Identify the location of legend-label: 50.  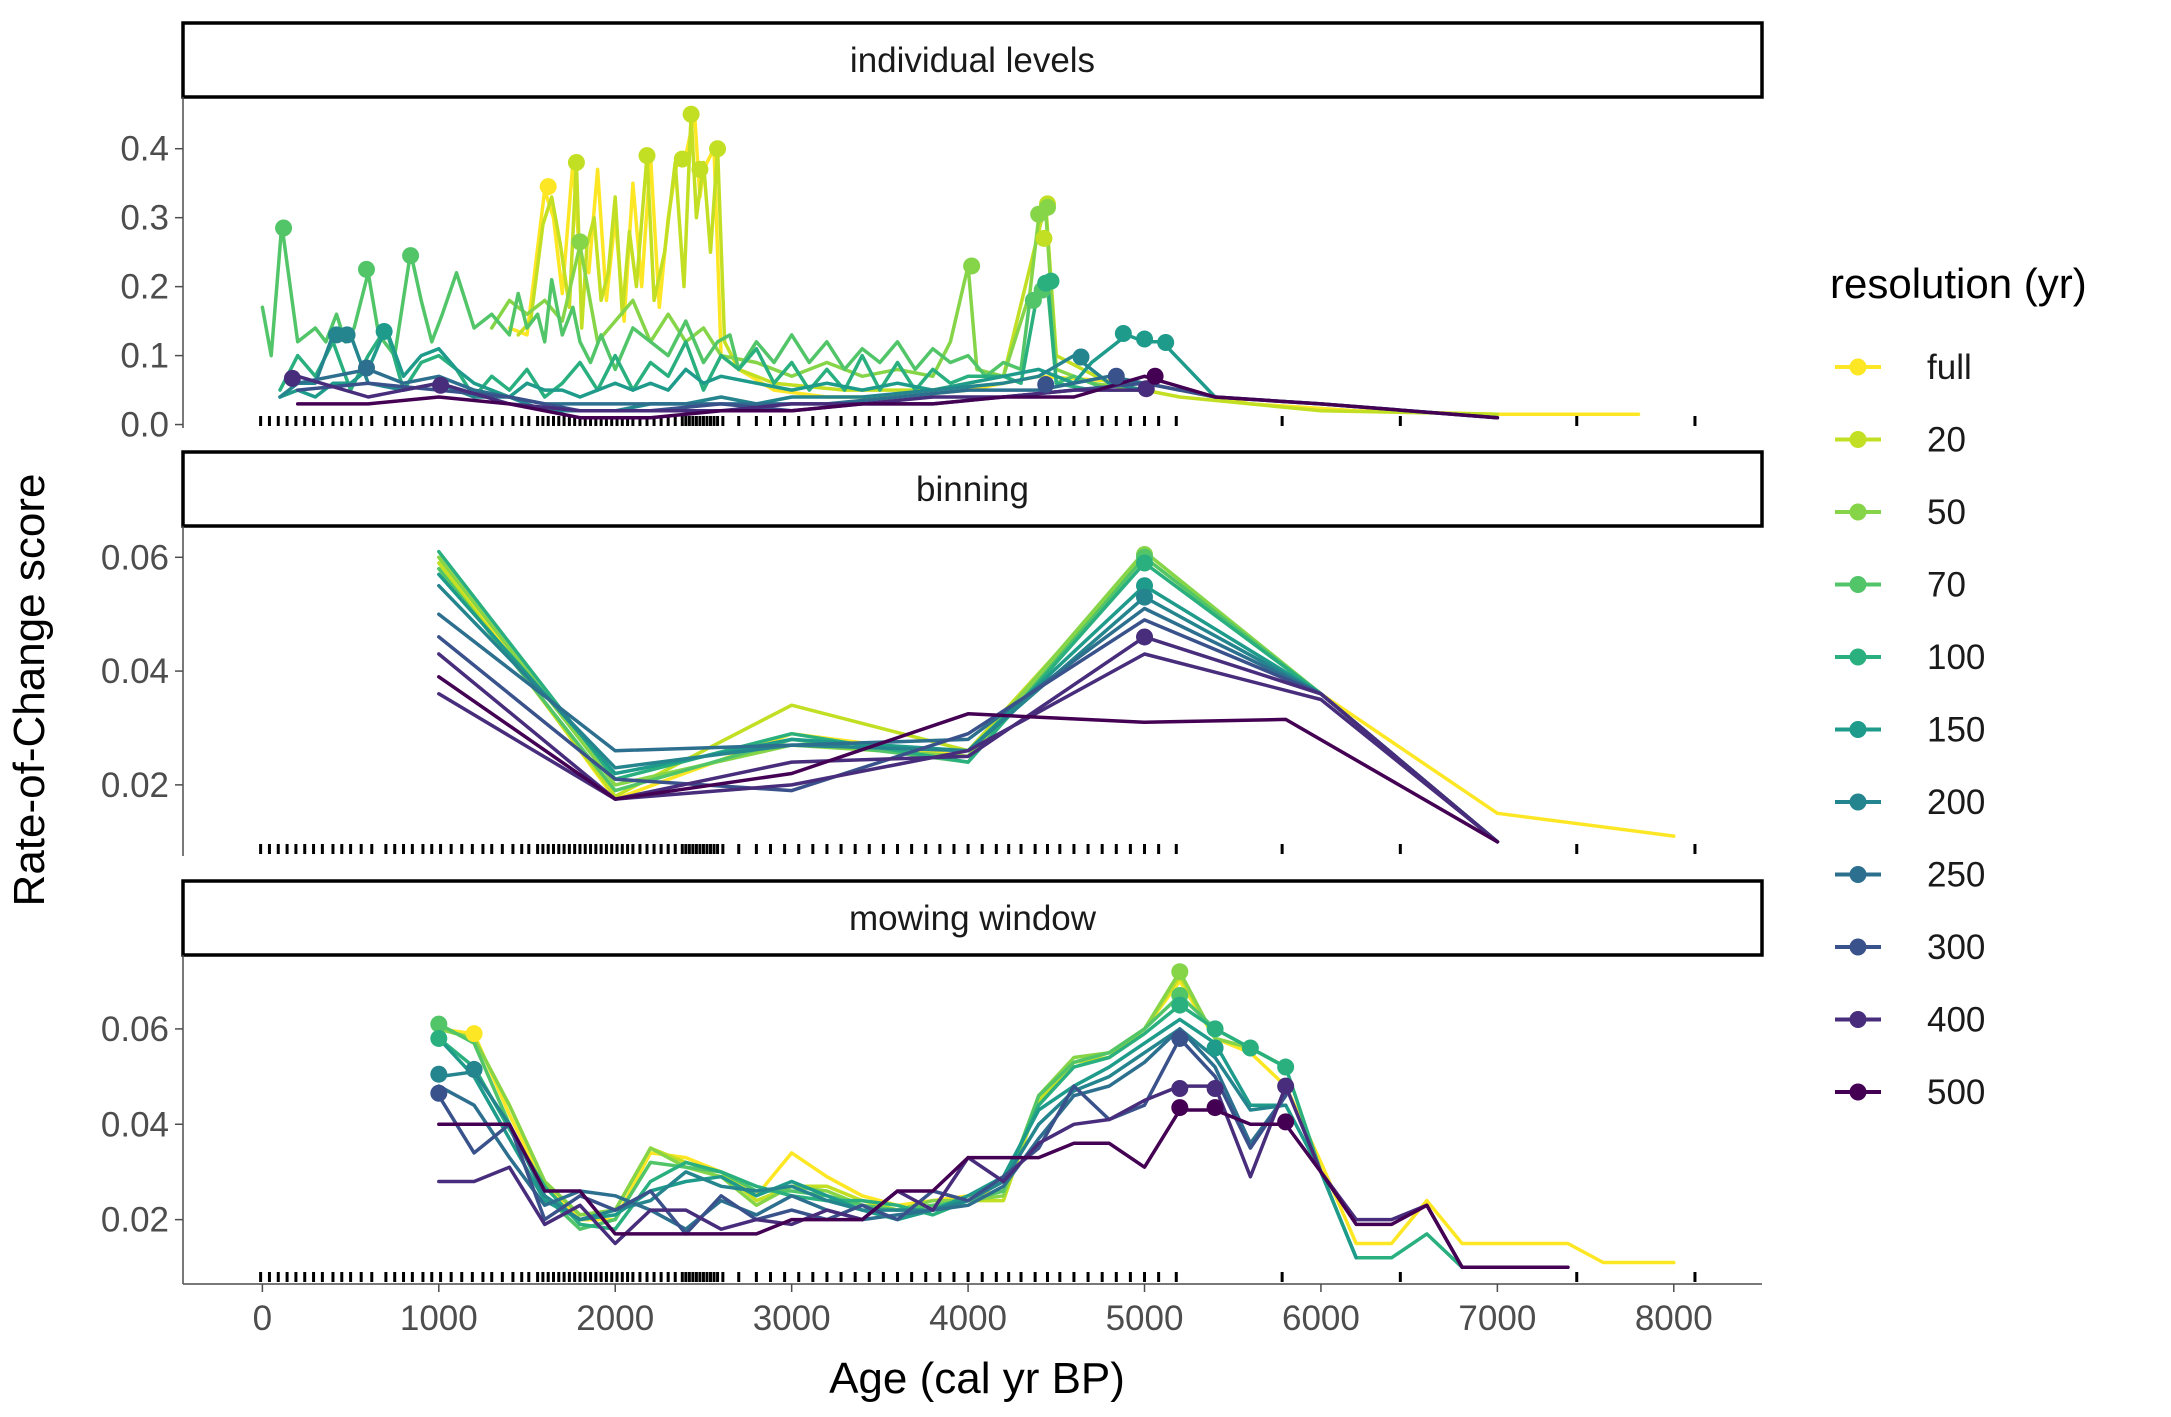
(1946, 512).